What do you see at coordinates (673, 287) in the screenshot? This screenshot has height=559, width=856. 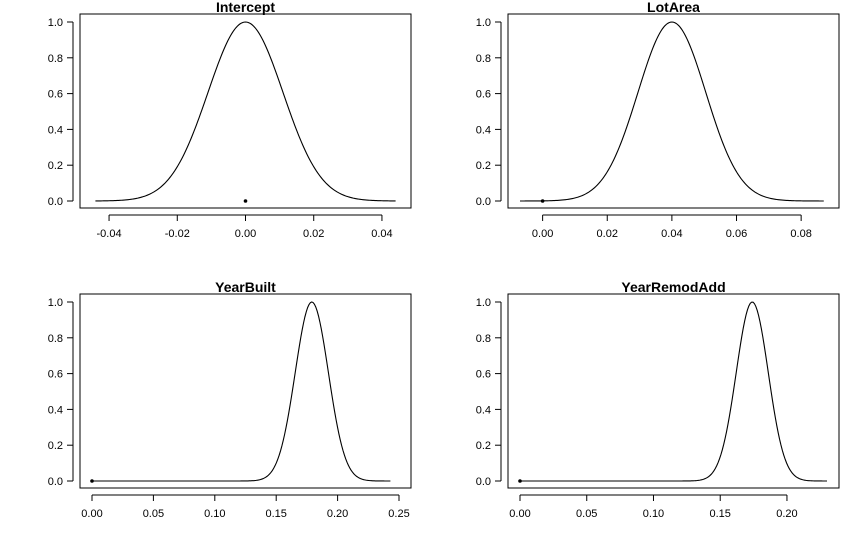 I see `panel-title: YearRemodAdd` at bounding box center [673, 287].